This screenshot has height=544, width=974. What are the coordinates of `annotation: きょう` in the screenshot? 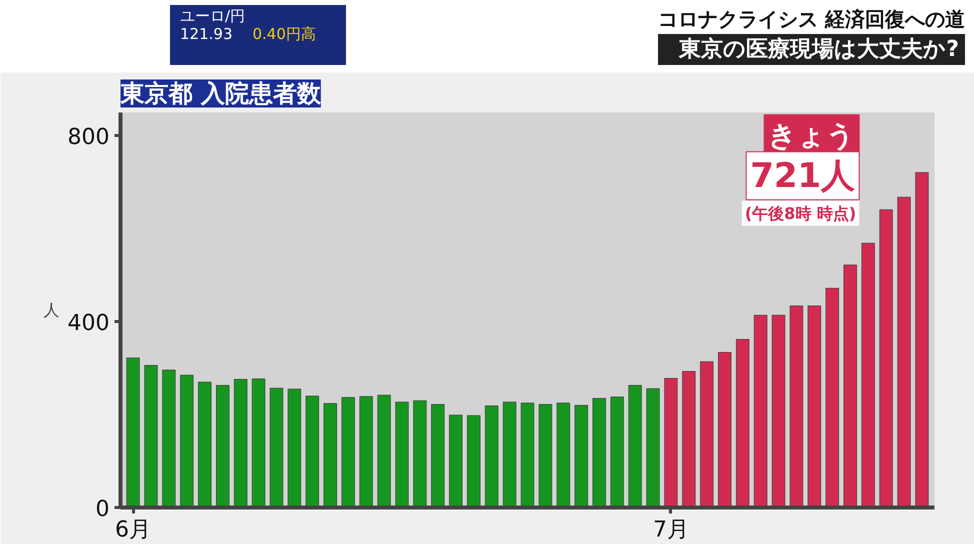 It's located at (812, 135).